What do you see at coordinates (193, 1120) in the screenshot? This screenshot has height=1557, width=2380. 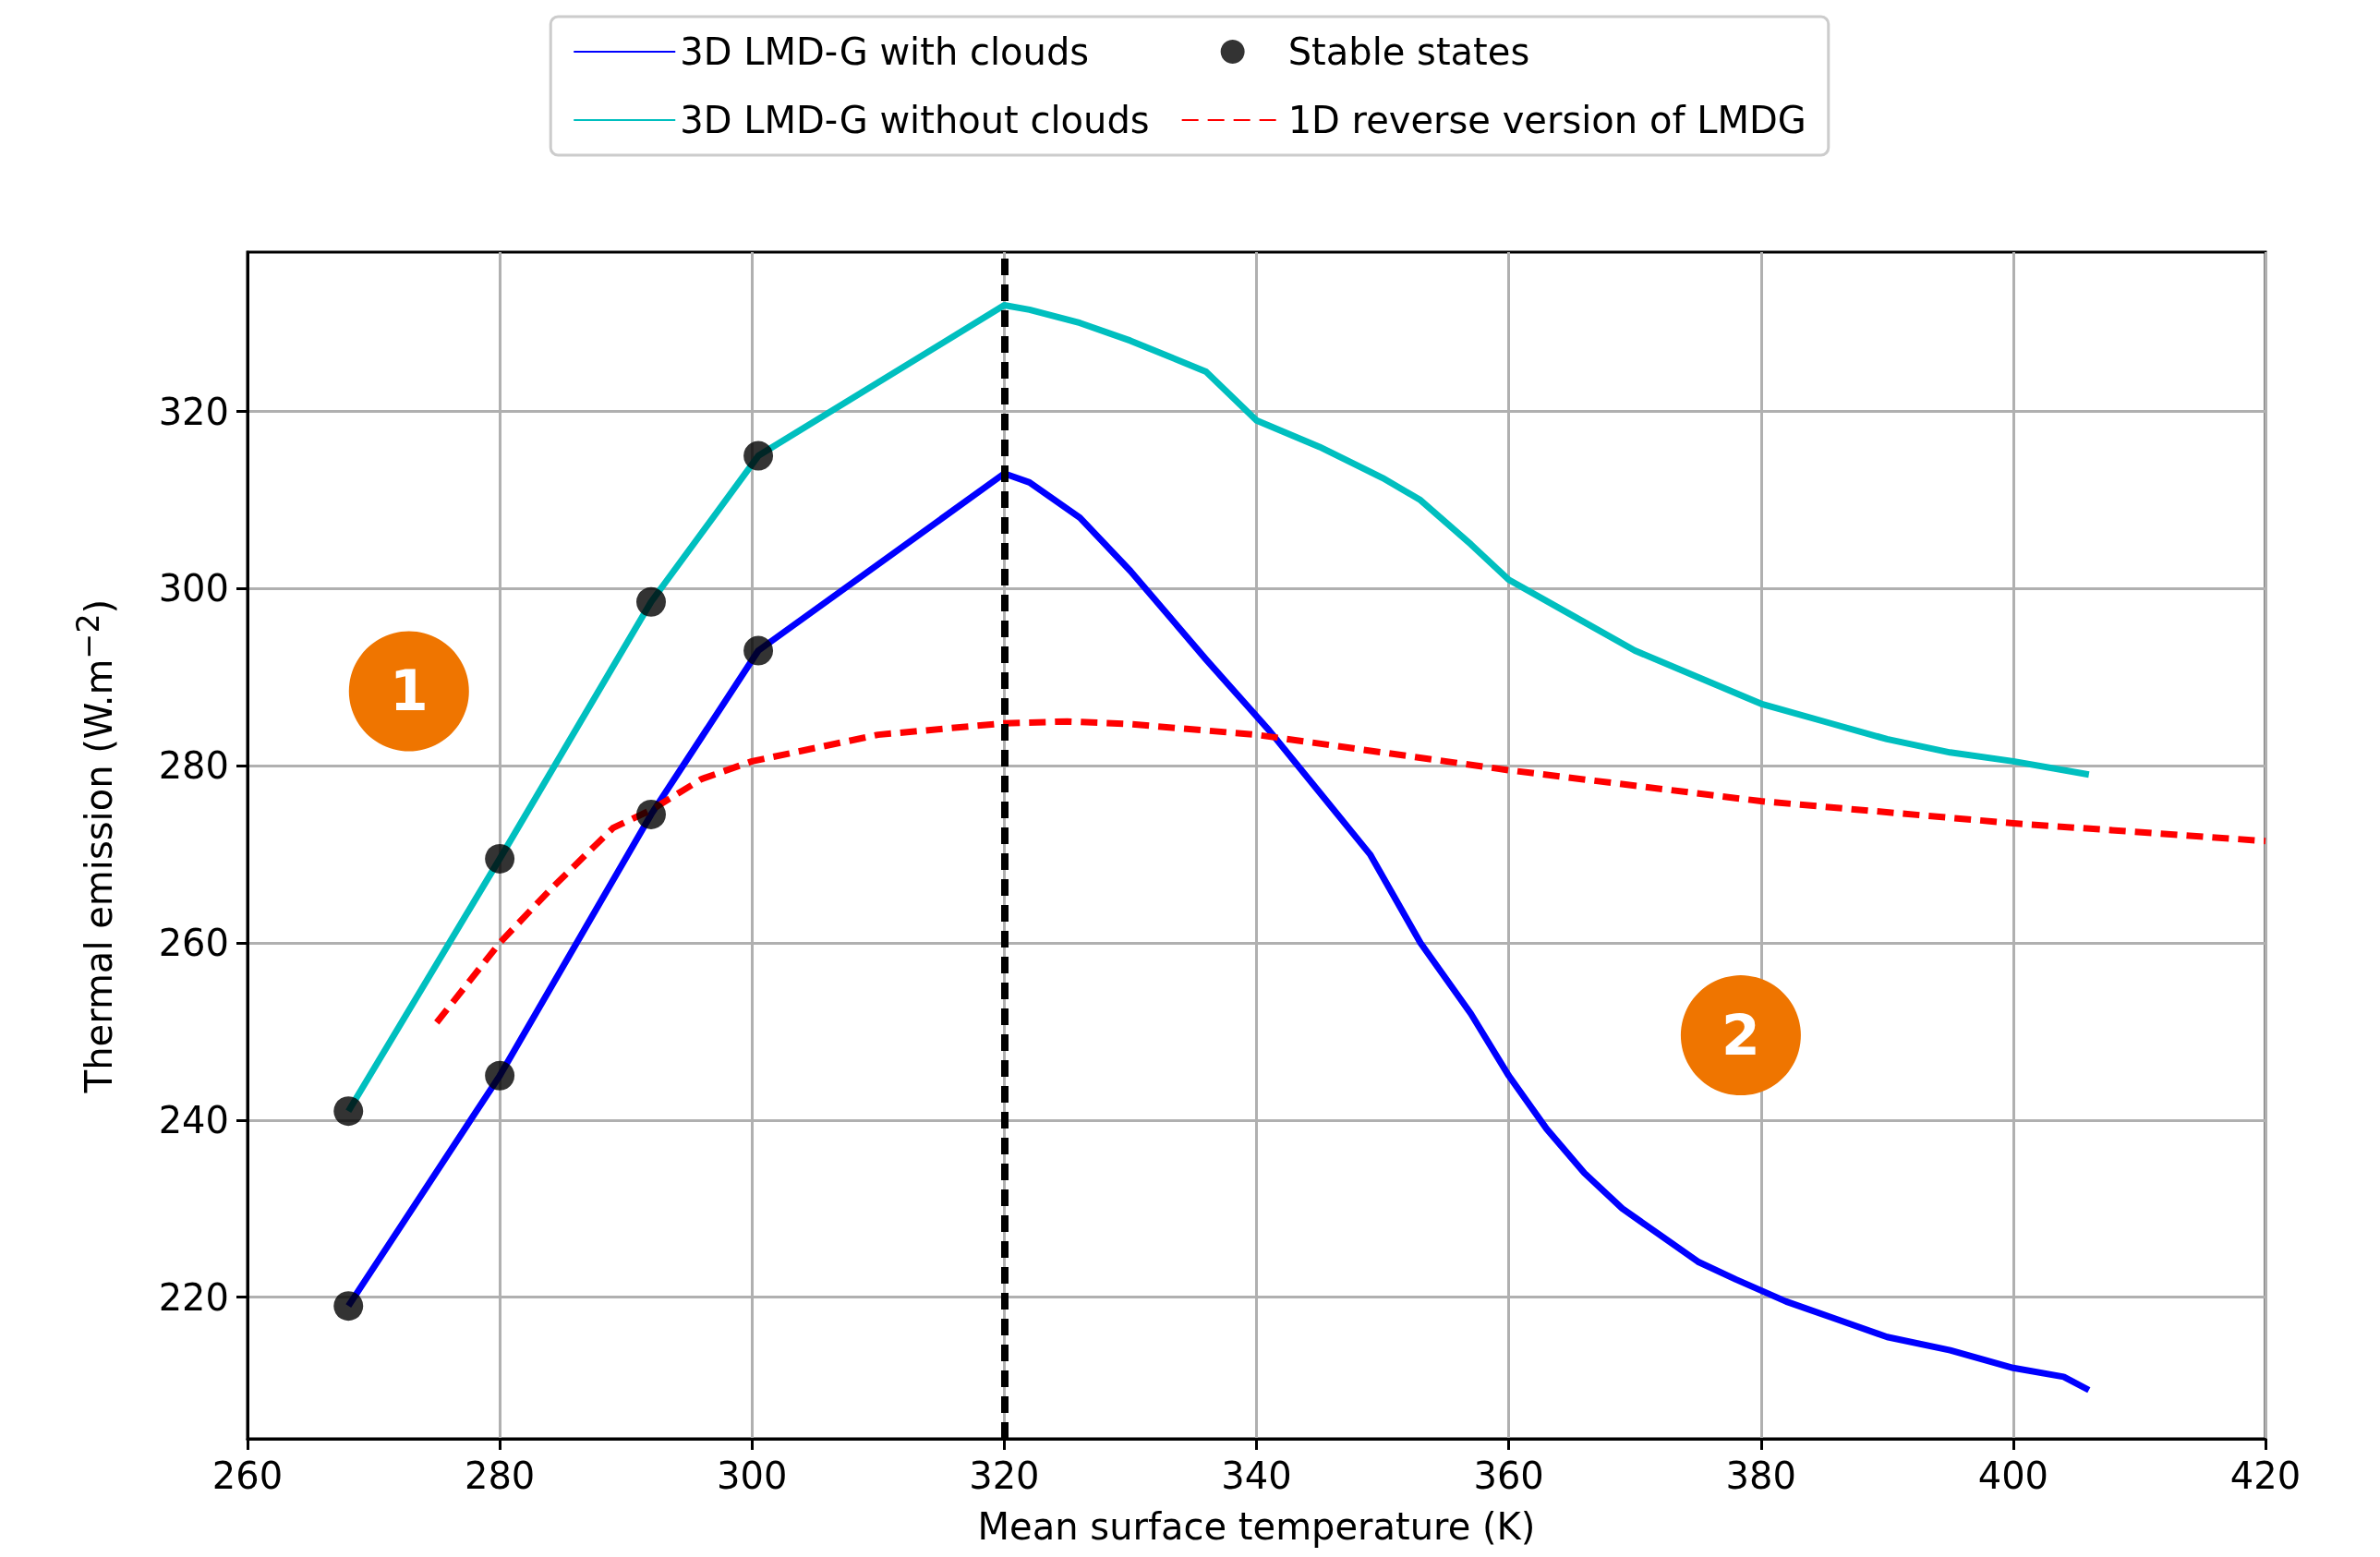 I see `y-tick-label: 240` at bounding box center [193, 1120].